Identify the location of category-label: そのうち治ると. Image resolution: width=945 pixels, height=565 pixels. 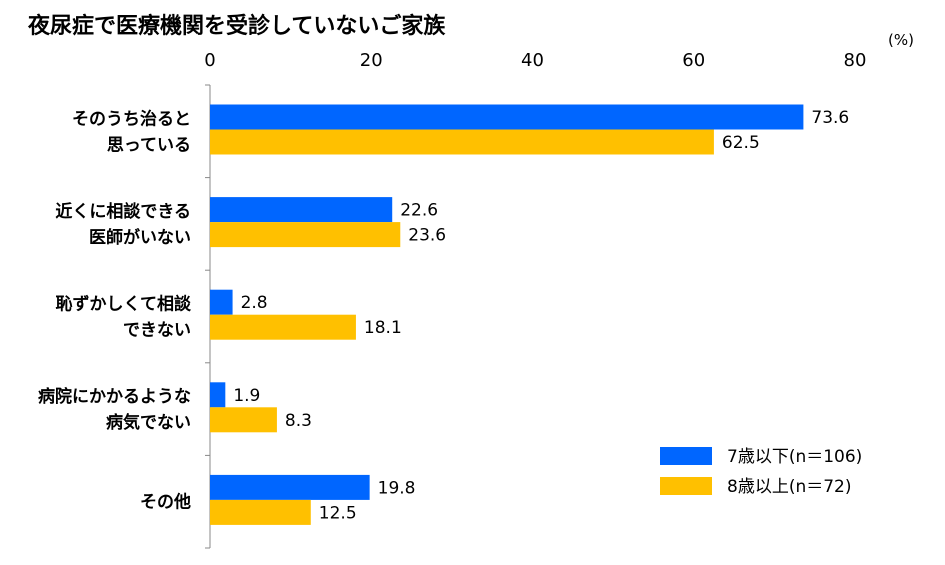
(131, 118).